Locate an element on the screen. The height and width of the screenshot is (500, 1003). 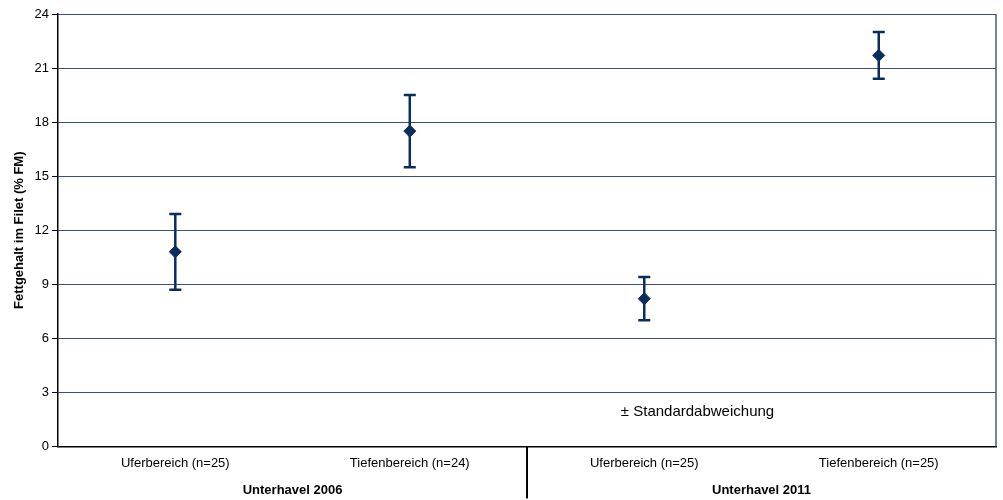
y-axis-title: Fettgehalt im Filet (% FM) is located at coordinates (19, 230).